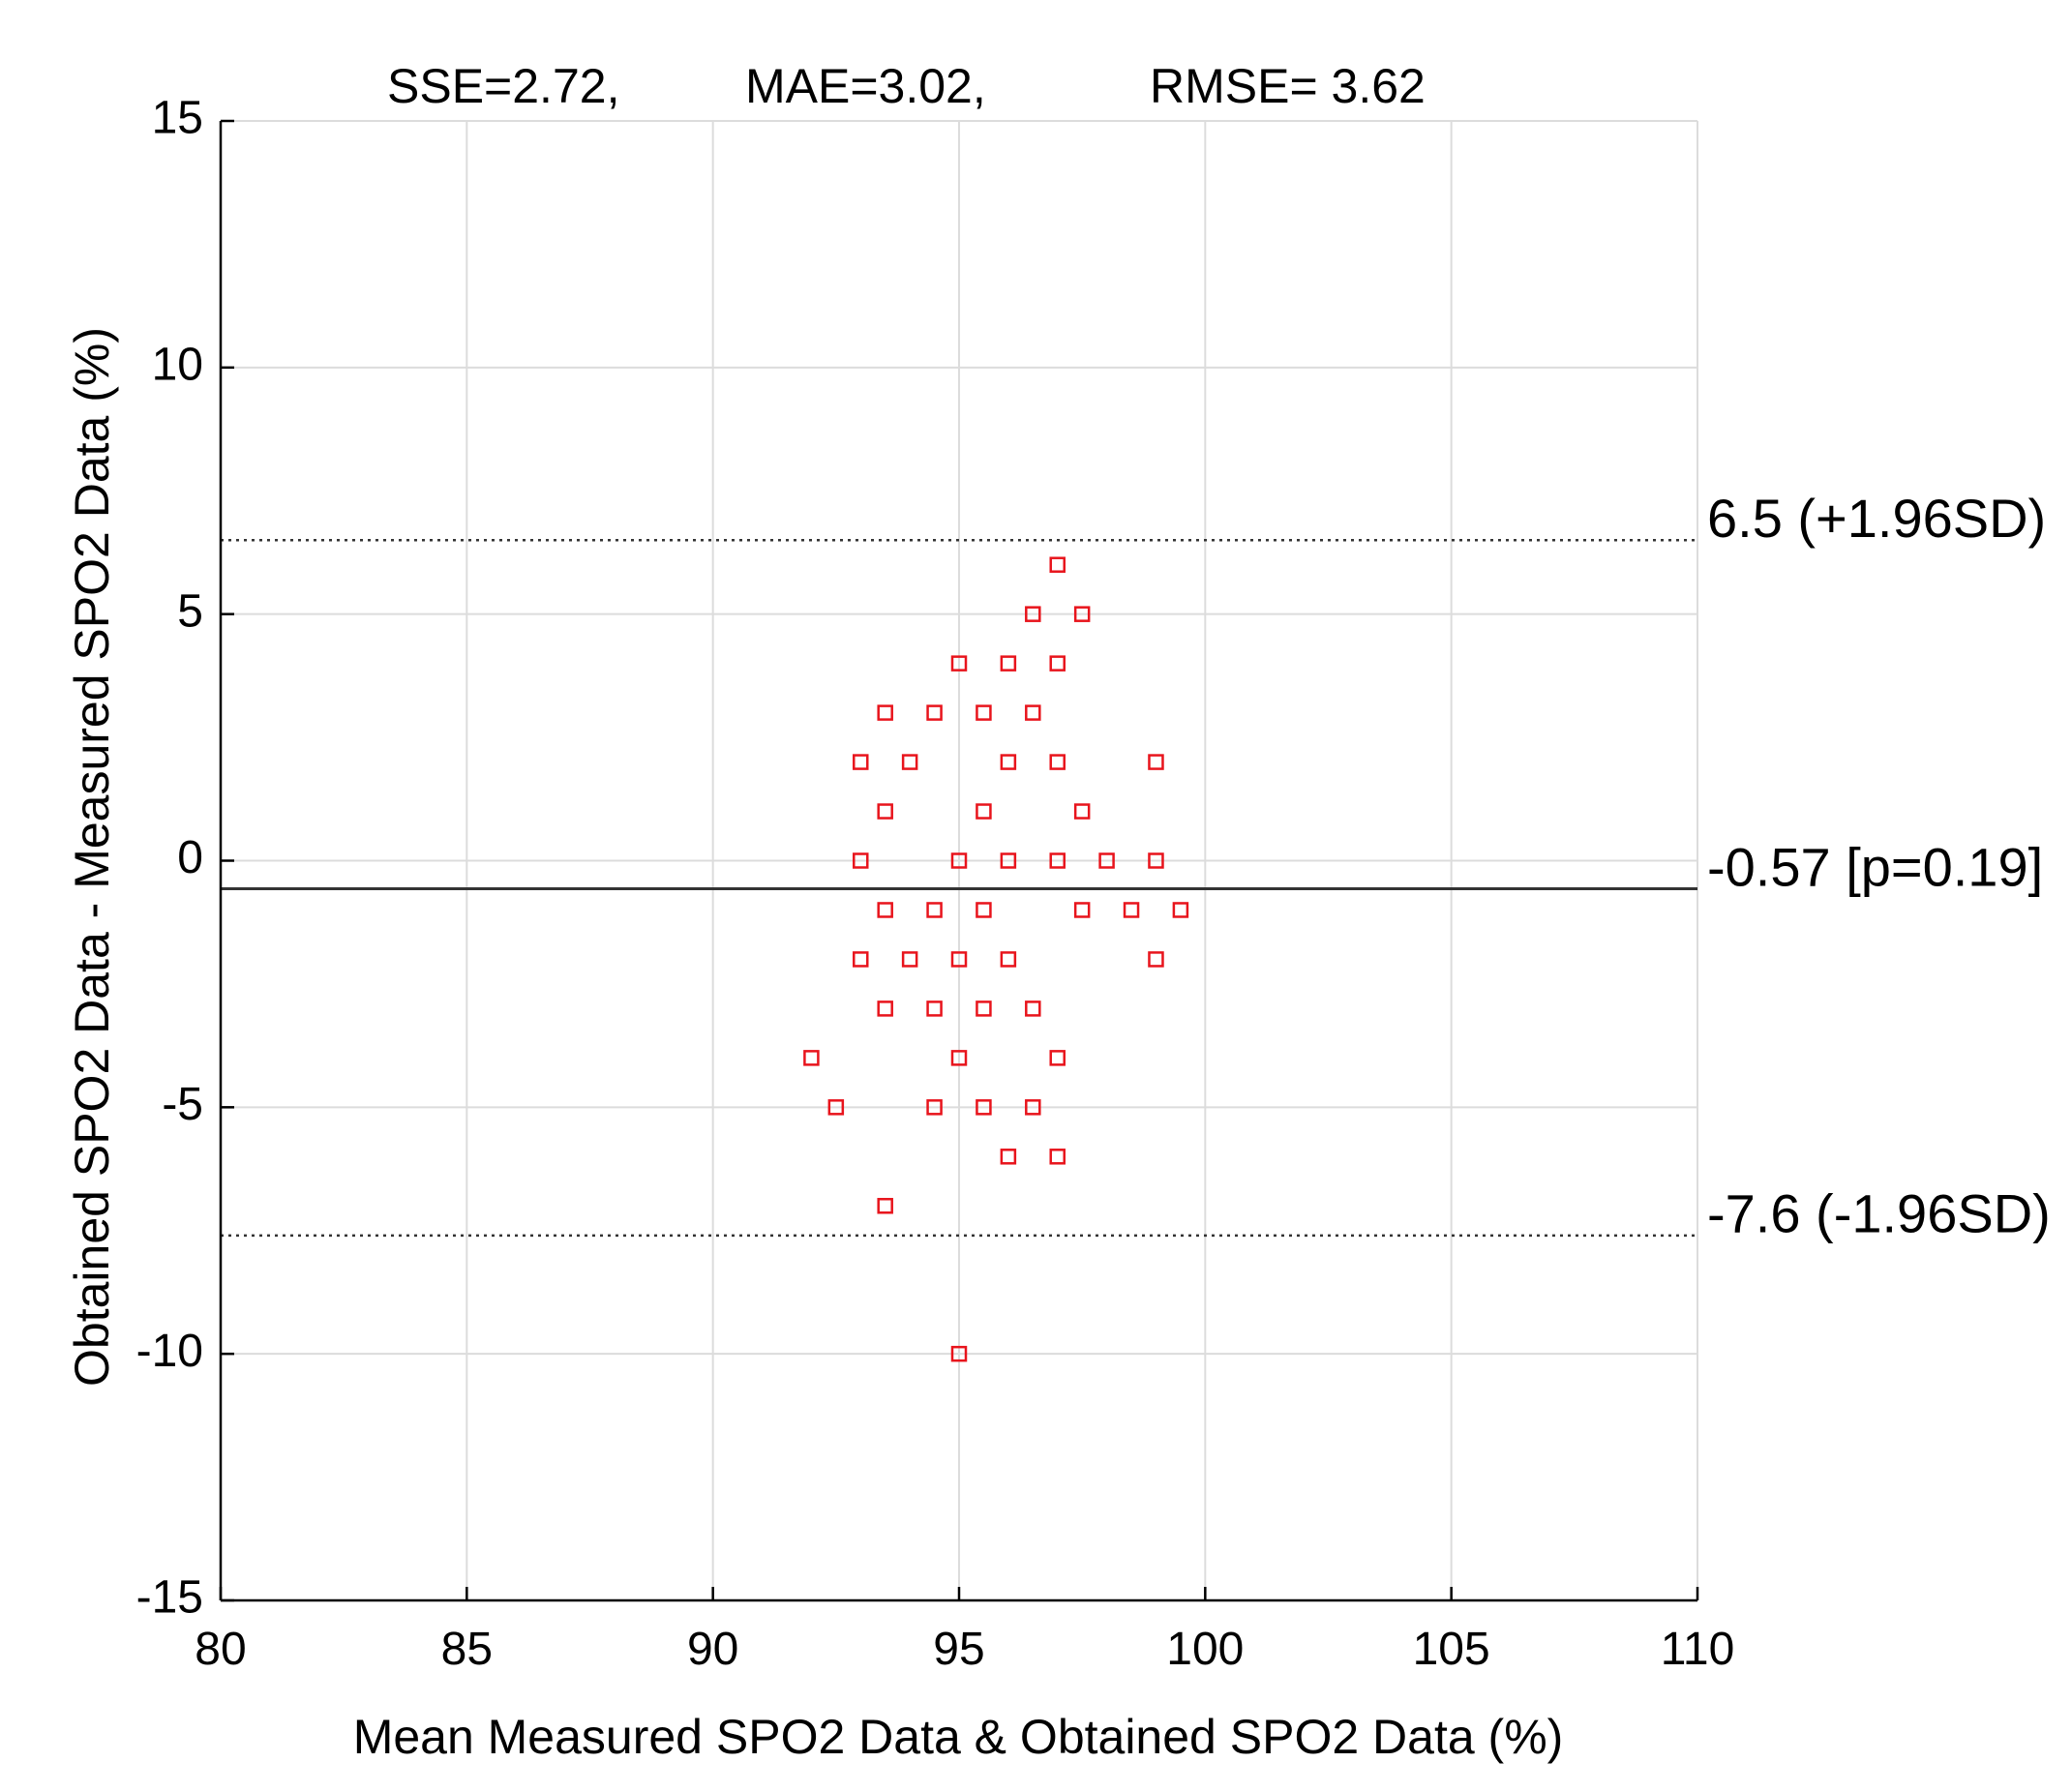  Describe the element at coordinates (1879, 1213) in the screenshot. I see `lower-limit-label: -7.6 (-1.96SD)` at that location.